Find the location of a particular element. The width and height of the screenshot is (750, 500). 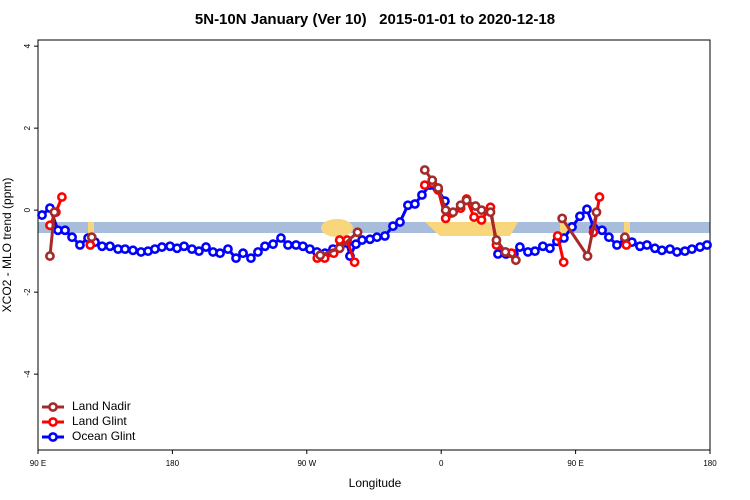

y-tick-label: 0 is located at coordinates (27, 209).